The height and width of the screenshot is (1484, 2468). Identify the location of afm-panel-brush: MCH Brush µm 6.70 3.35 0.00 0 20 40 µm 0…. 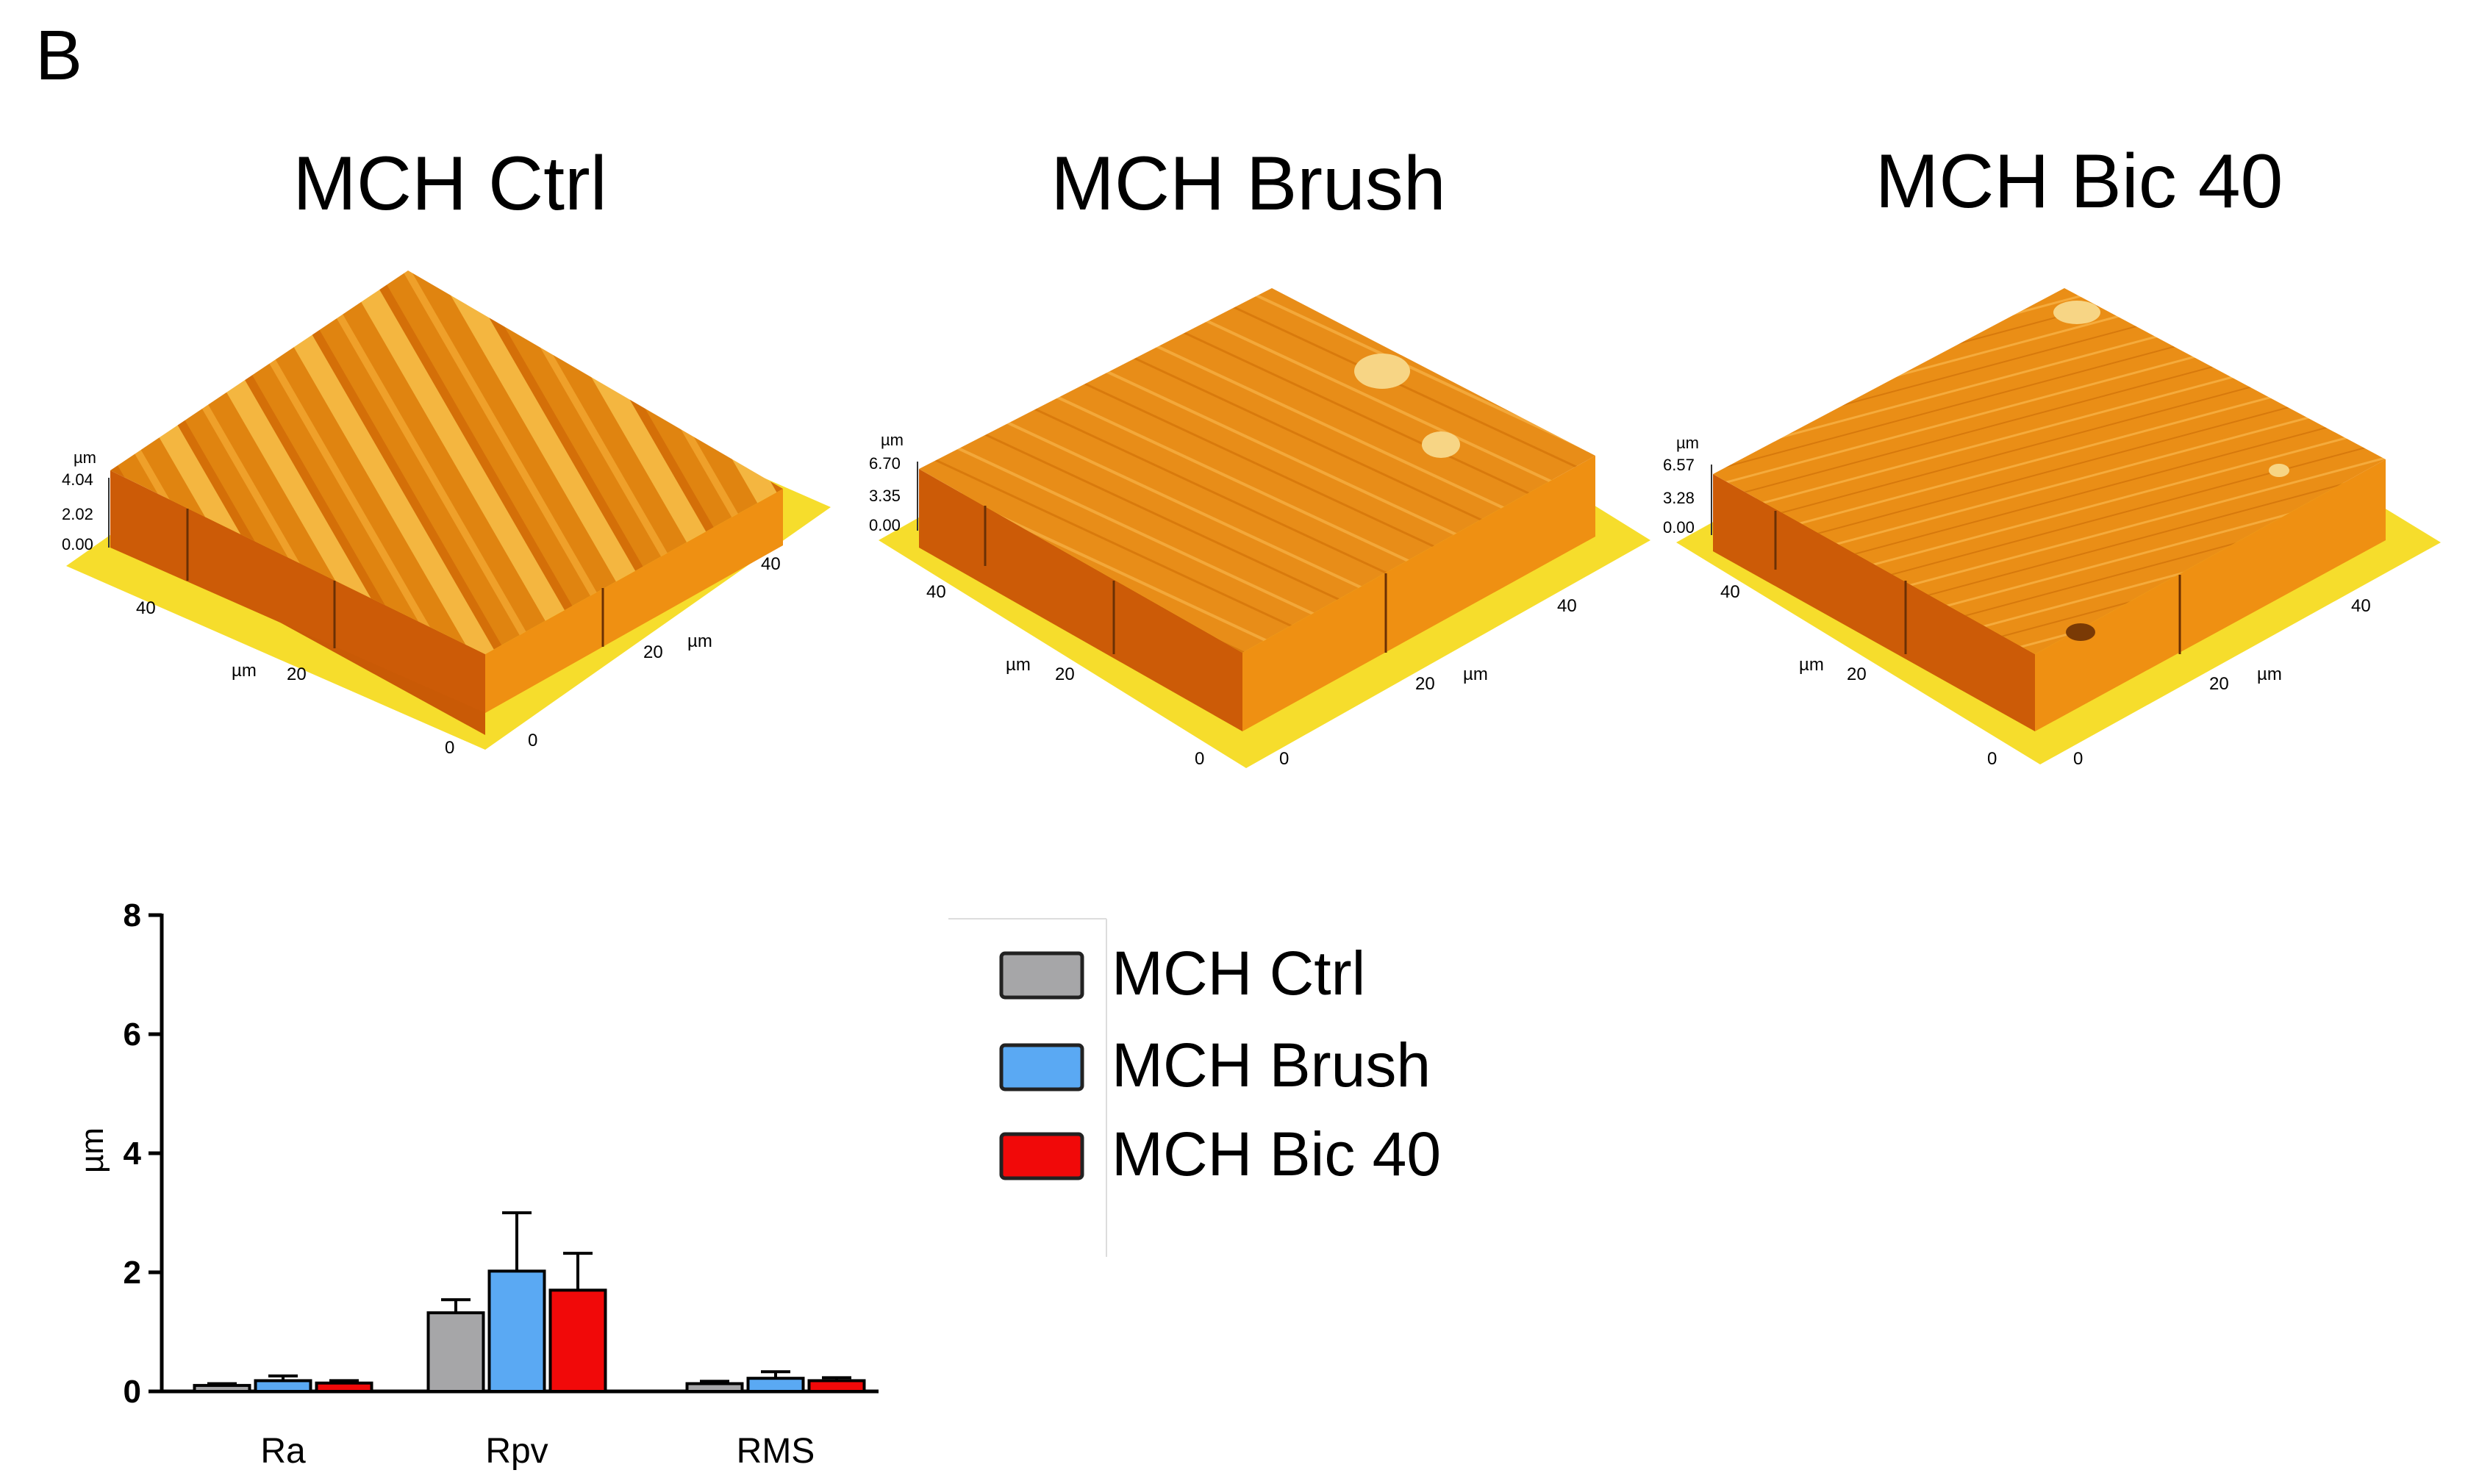
(1259, 455).